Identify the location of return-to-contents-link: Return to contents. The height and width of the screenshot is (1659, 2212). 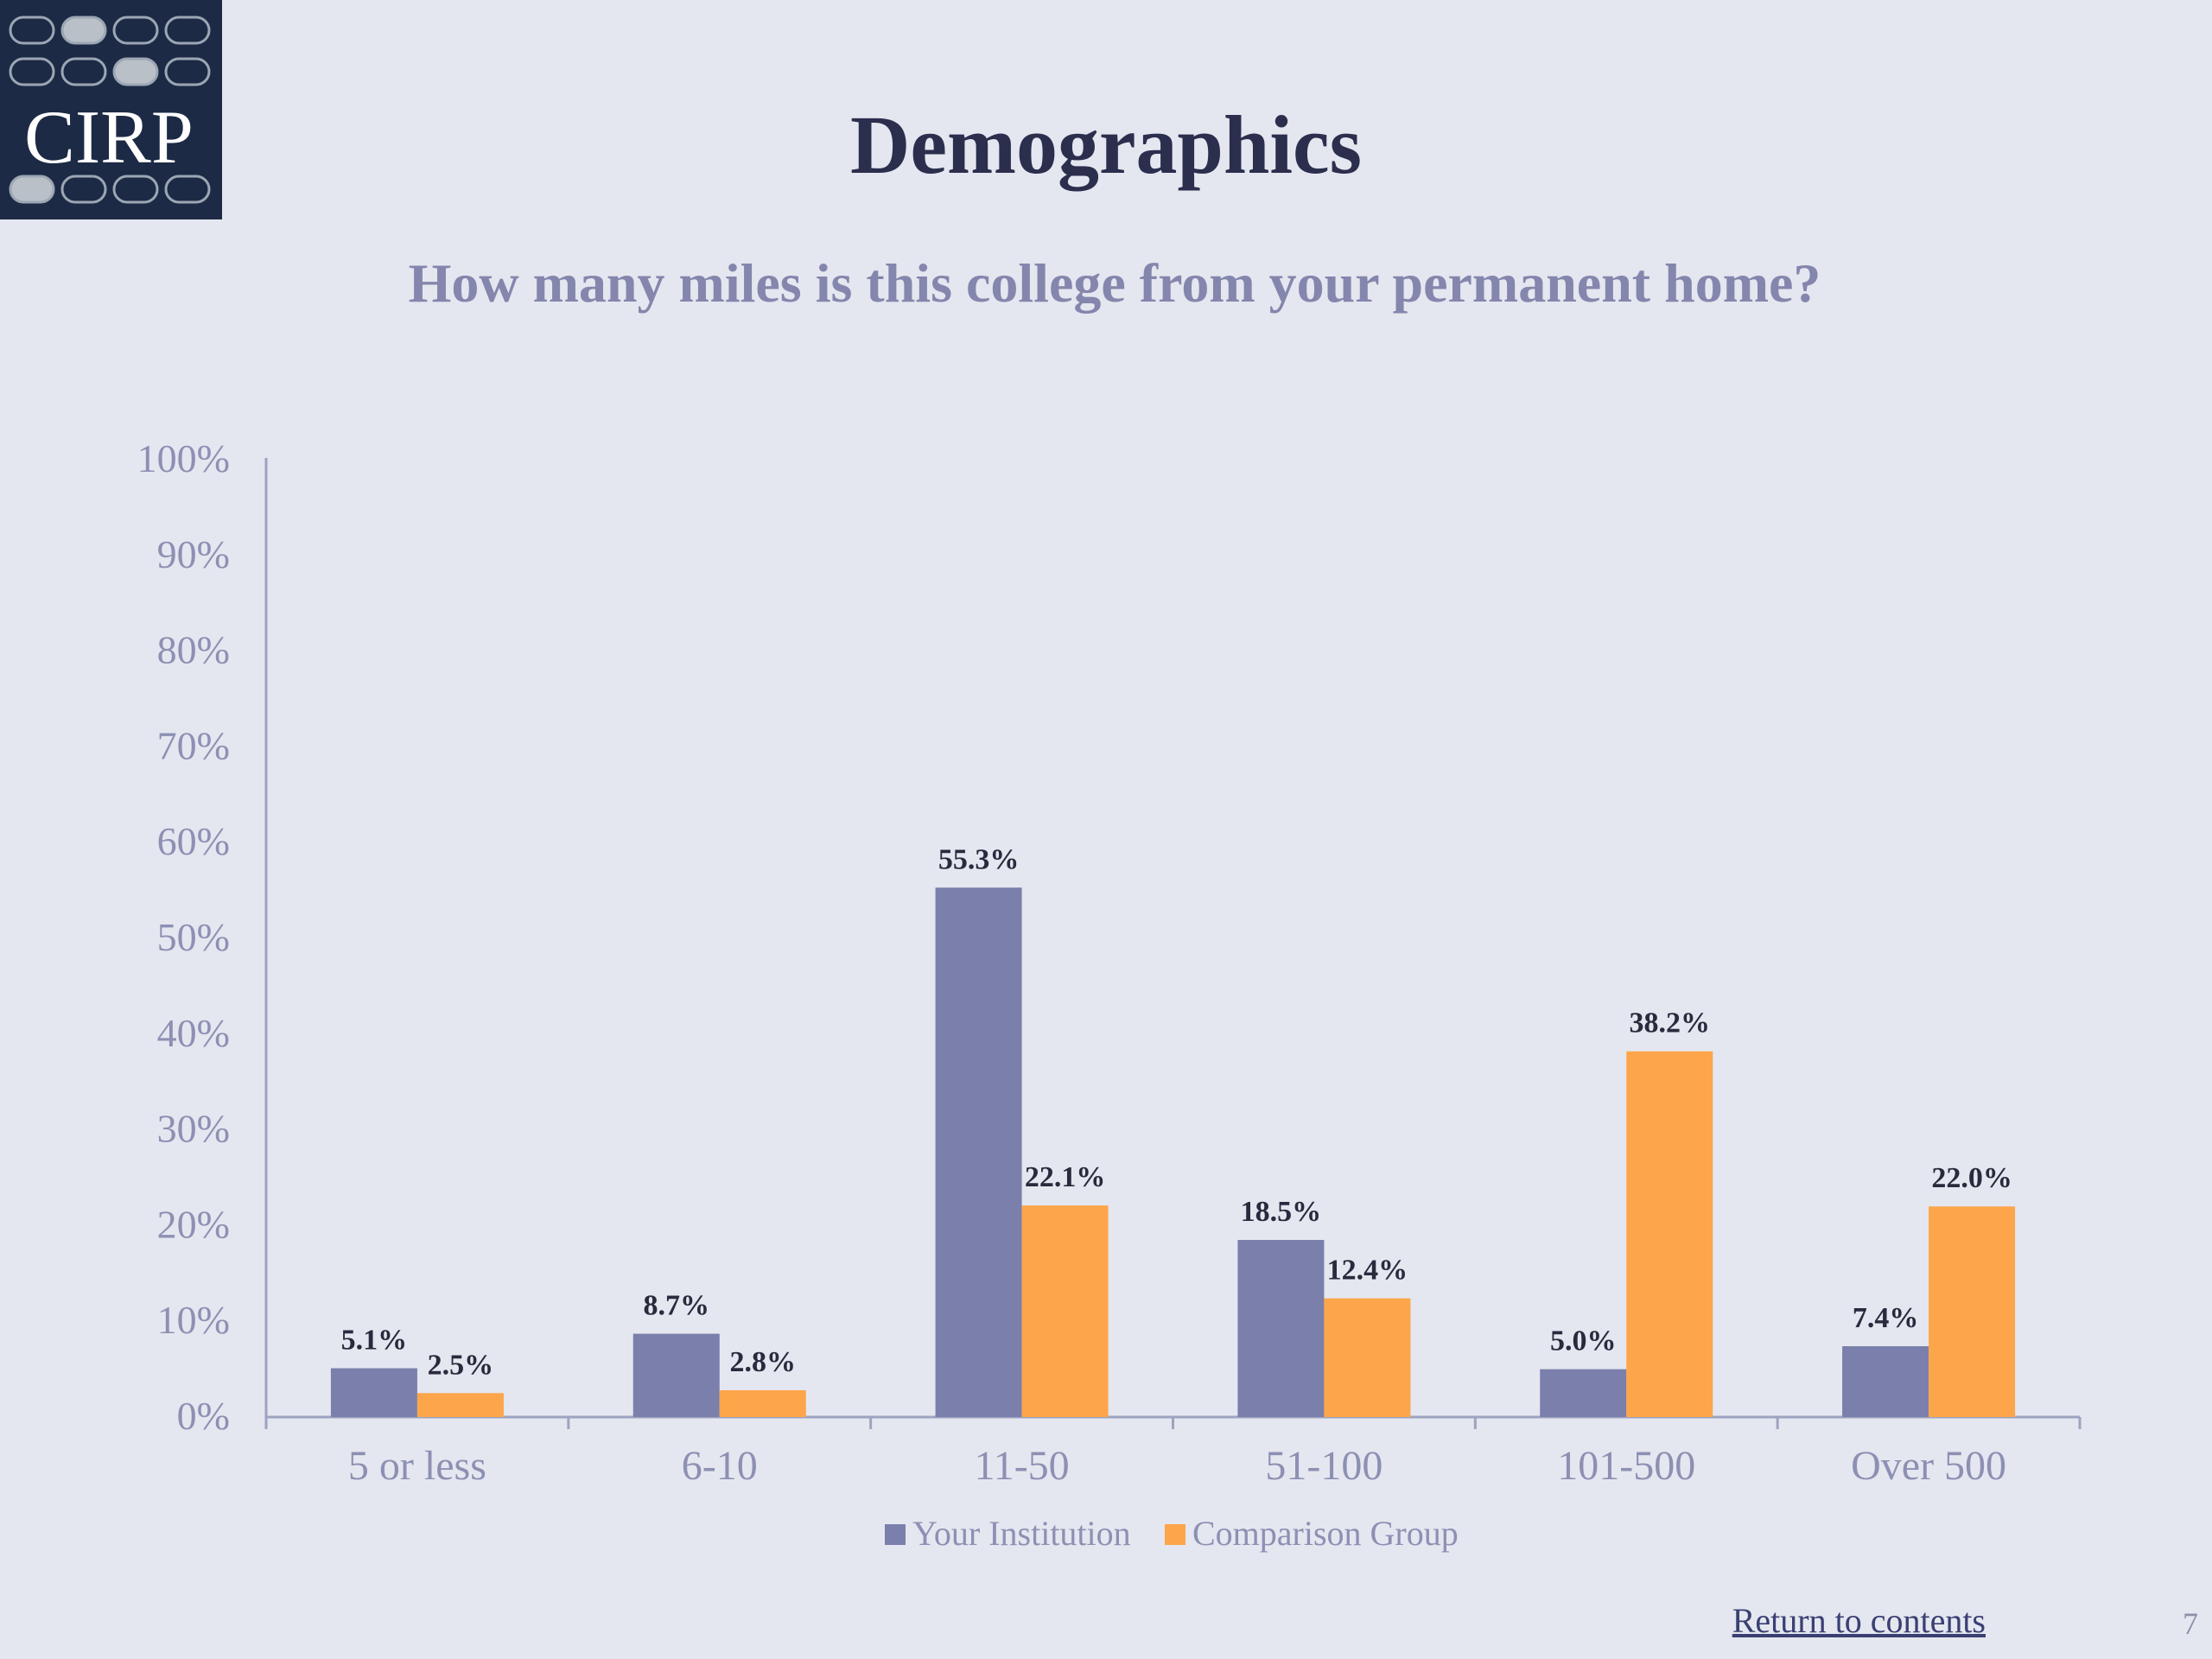
(1859, 1620).